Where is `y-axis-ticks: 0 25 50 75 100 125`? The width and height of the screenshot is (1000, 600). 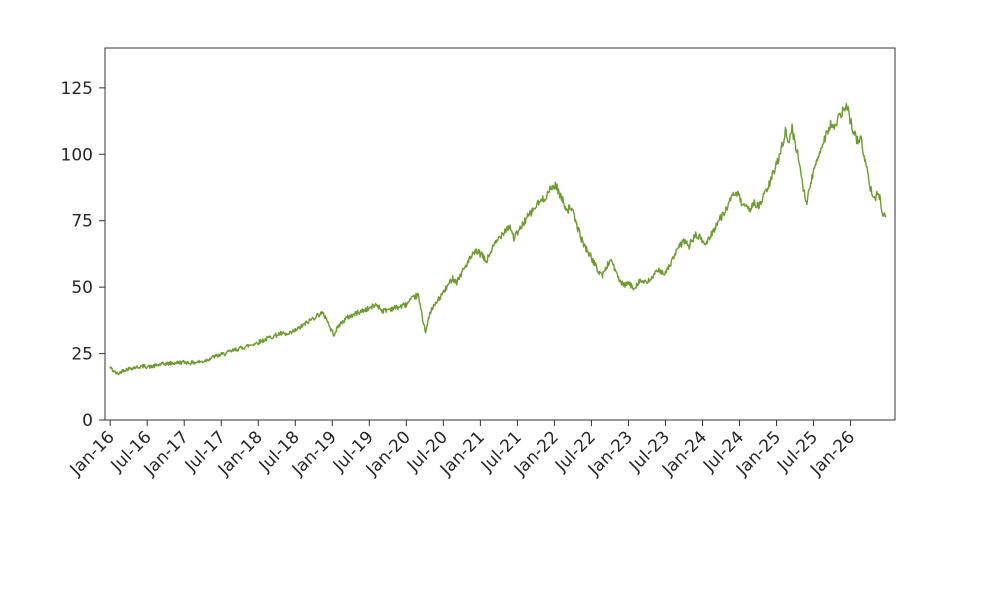
y-axis-ticks: 0 25 50 75 100 125 is located at coordinates (83, 255).